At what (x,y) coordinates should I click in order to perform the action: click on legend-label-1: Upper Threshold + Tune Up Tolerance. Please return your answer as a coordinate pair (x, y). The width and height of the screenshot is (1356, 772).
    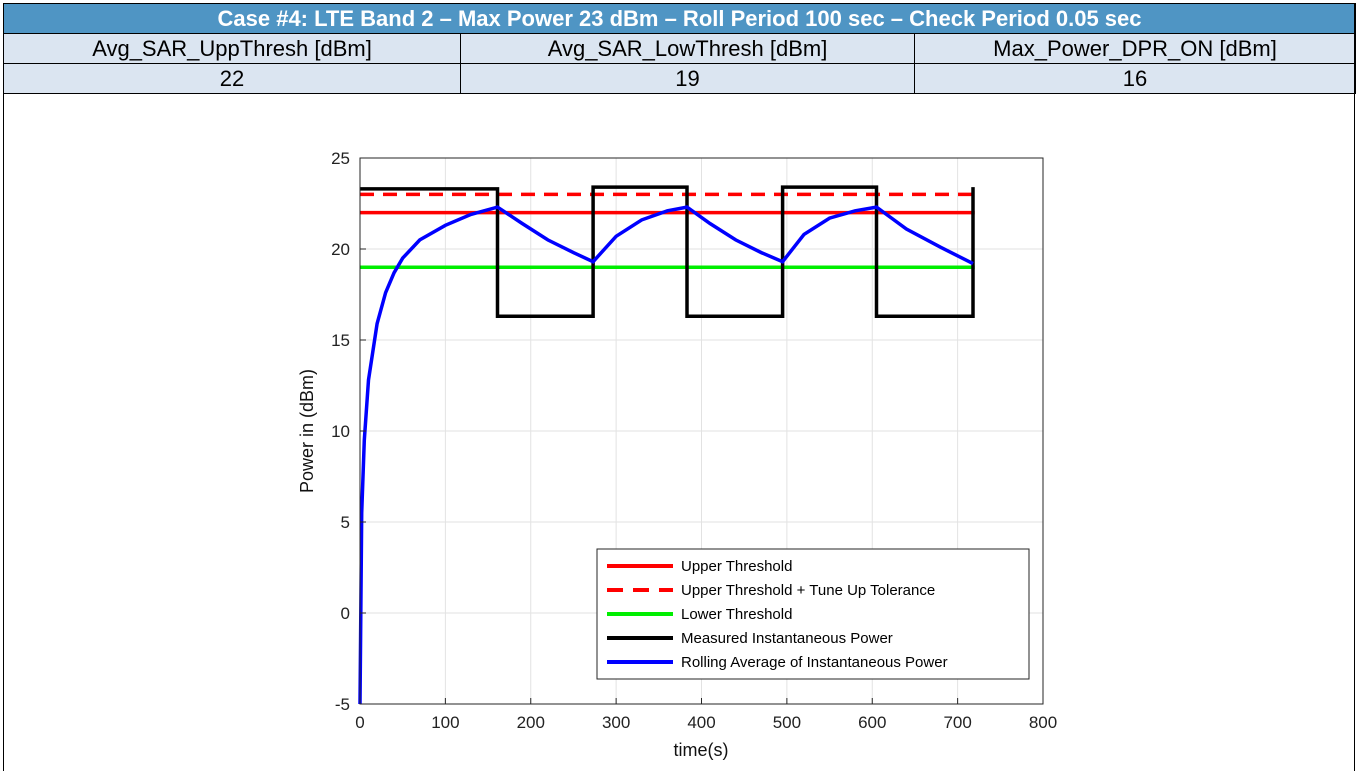
    Looking at the image, I should click on (808, 590).